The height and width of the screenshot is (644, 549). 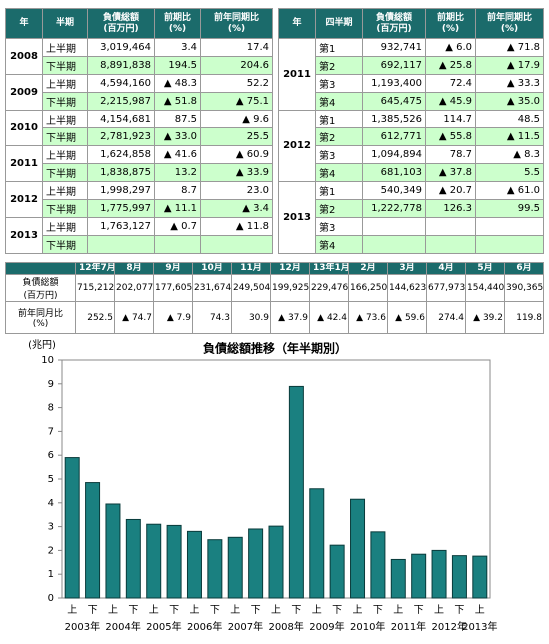 What do you see at coordinates (236, 137) in the screenshot?
I see `value-cell: 25.5` at bounding box center [236, 137].